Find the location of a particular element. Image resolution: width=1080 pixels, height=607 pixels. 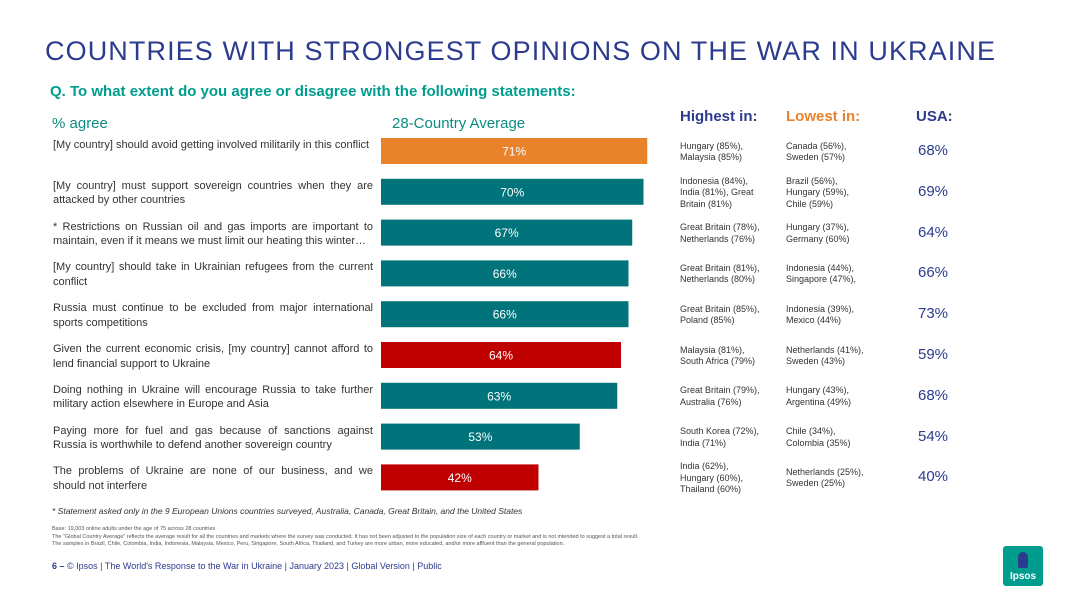

usa-value: 64% is located at coordinates (933, 232).